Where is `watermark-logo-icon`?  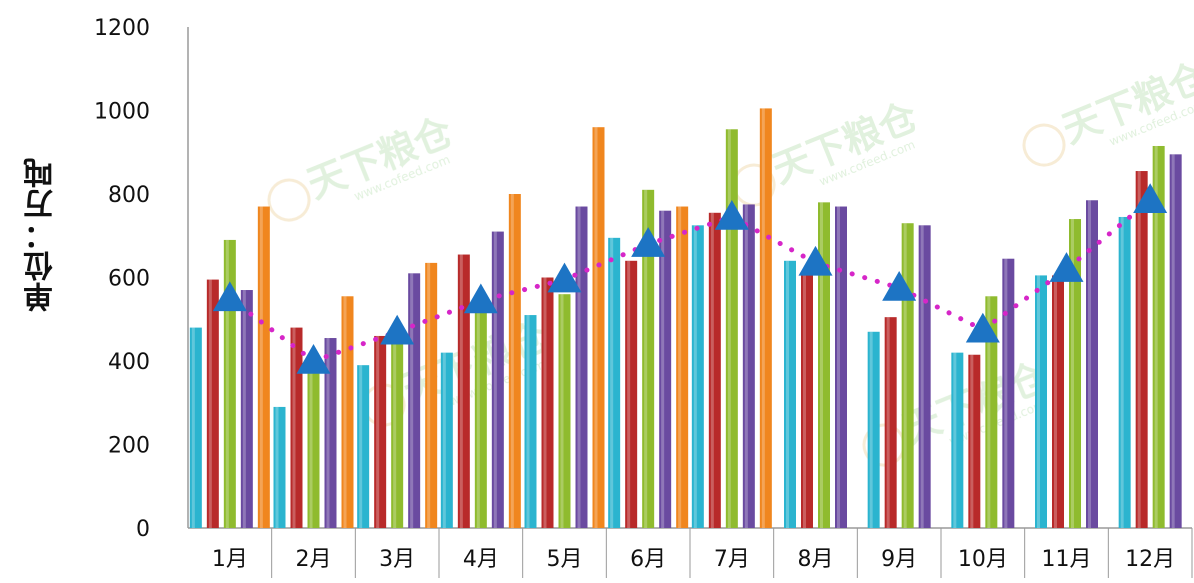 watermark-logo-icon is located at coordinates (1044, 145).